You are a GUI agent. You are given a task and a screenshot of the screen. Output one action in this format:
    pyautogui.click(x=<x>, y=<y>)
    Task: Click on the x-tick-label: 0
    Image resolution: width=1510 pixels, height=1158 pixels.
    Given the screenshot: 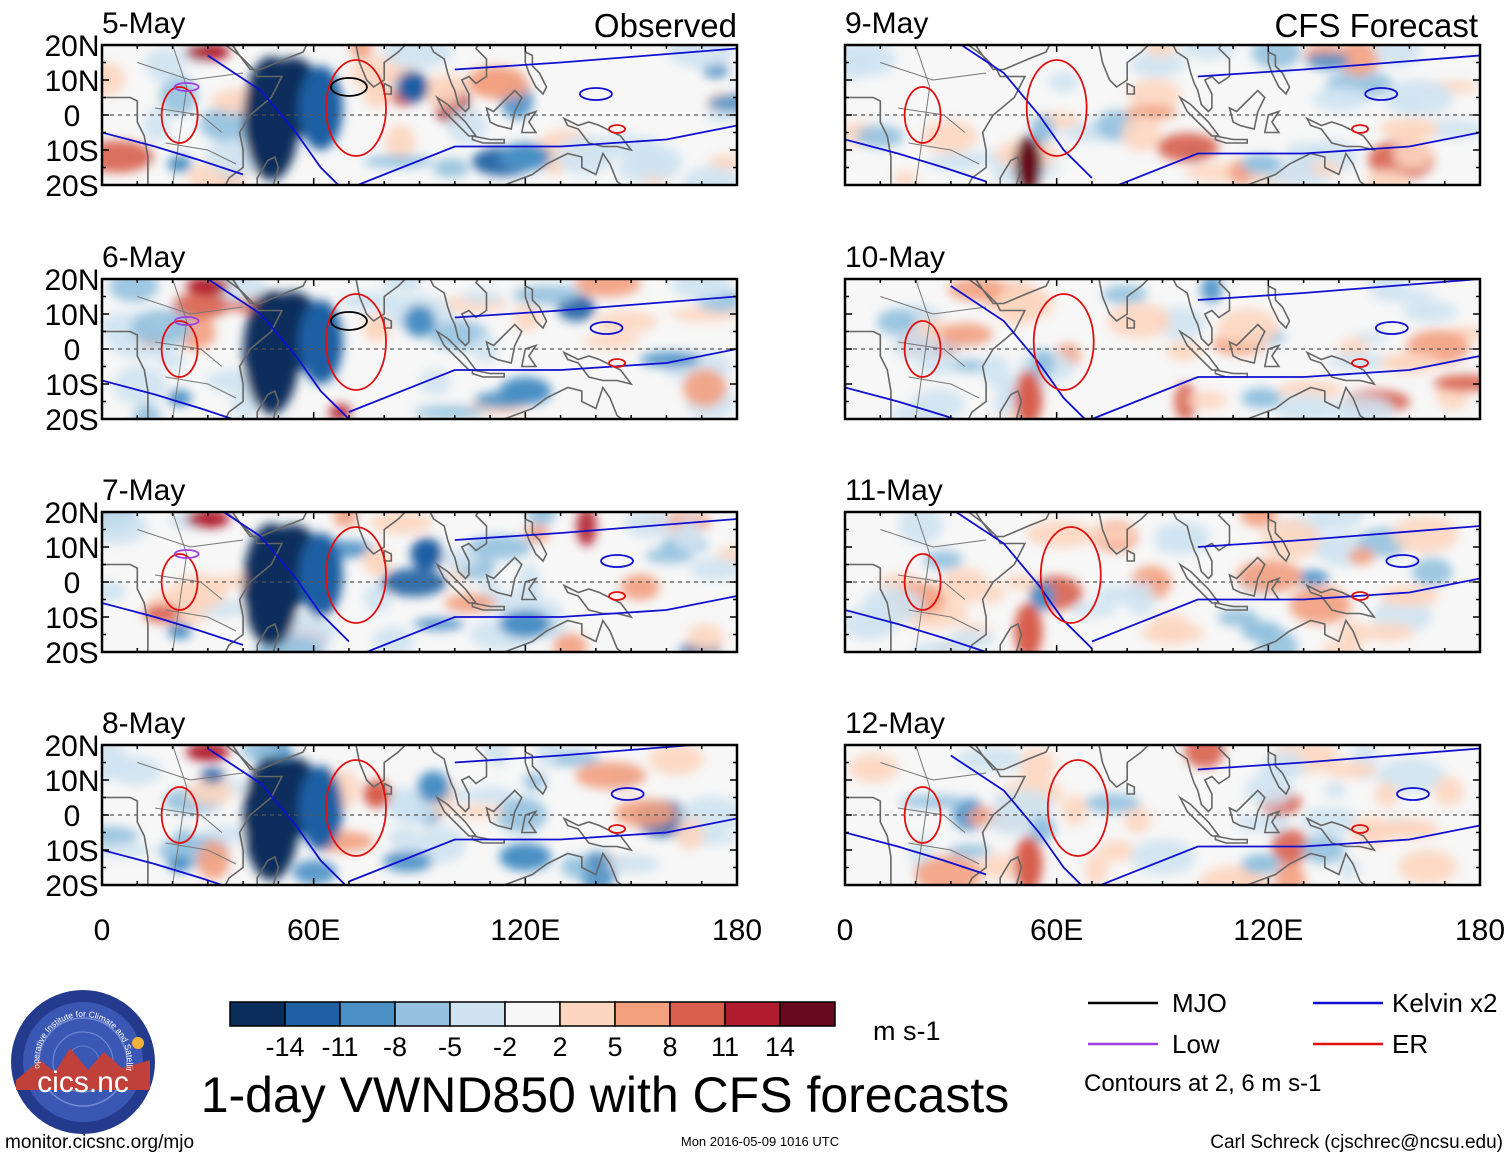 What is the action you would take?
    pyautogui.click(x=102, y=930)
    